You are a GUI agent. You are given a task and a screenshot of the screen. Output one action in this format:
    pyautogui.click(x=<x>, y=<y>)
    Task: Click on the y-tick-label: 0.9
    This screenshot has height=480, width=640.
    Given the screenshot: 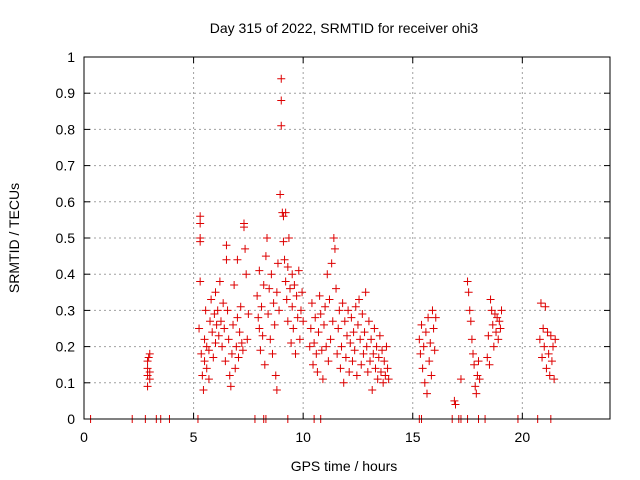 What is the action you would take?
    pyautogui.click(x=66, y=93)
    